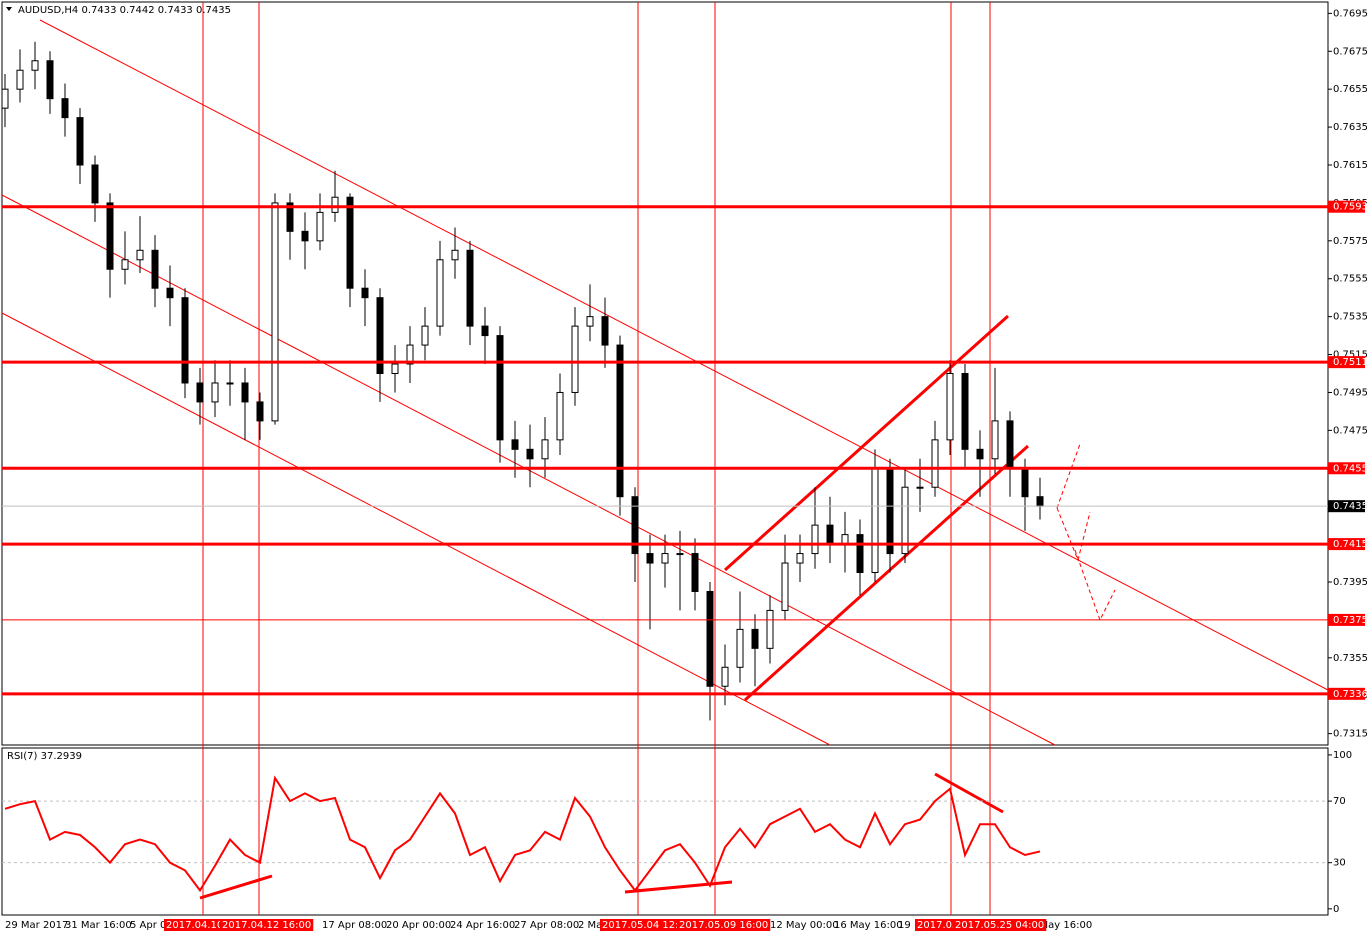  Describe the element at coordinates (1350, 89) in the screenshot. I see `y-tick-label: 0.7655` at that location.